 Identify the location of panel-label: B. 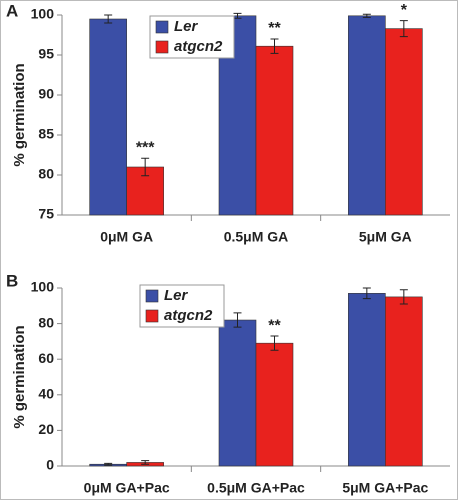
(12, 280).